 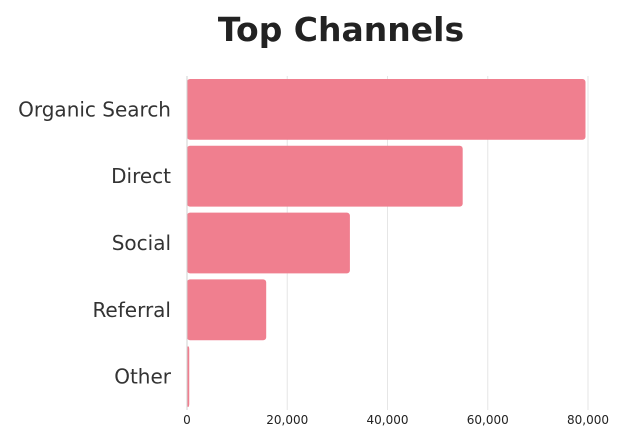 What do you see at coordinates (188, 376) in the screenshot?
I see `bar-other` at bounding box center [188, 376].